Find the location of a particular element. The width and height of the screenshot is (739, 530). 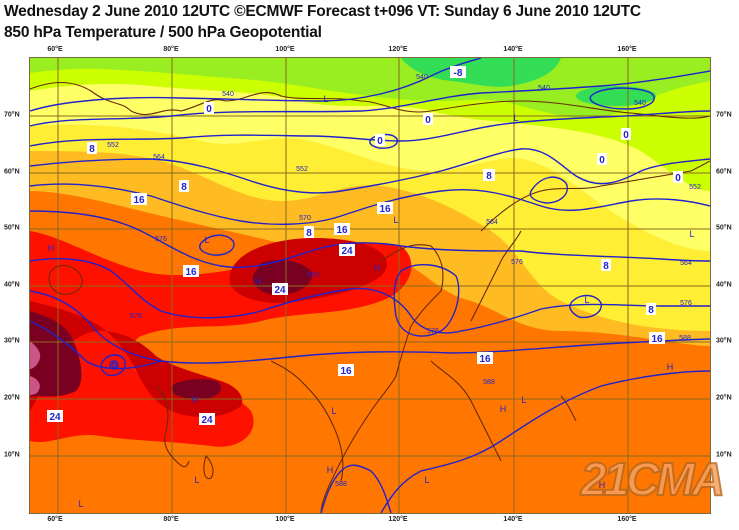

lon-label-bottom-80: 80°E is located at coordinates (171, 519).